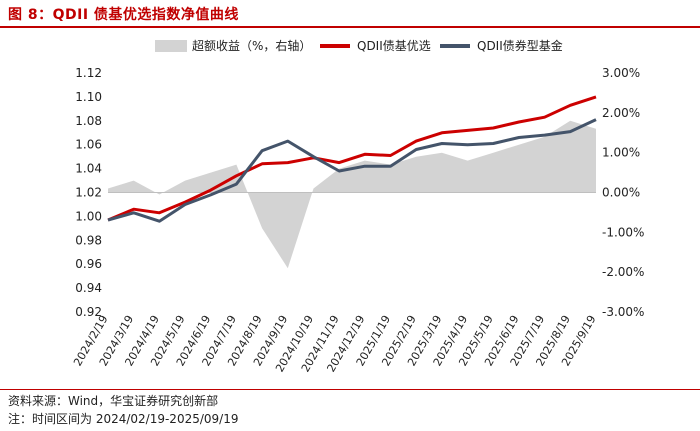 This screenshot has height=431, width=700. Describe the element at coordinates (88, 121) in the screenshot. I see `y-left-tick-label: 1.08` at that location.